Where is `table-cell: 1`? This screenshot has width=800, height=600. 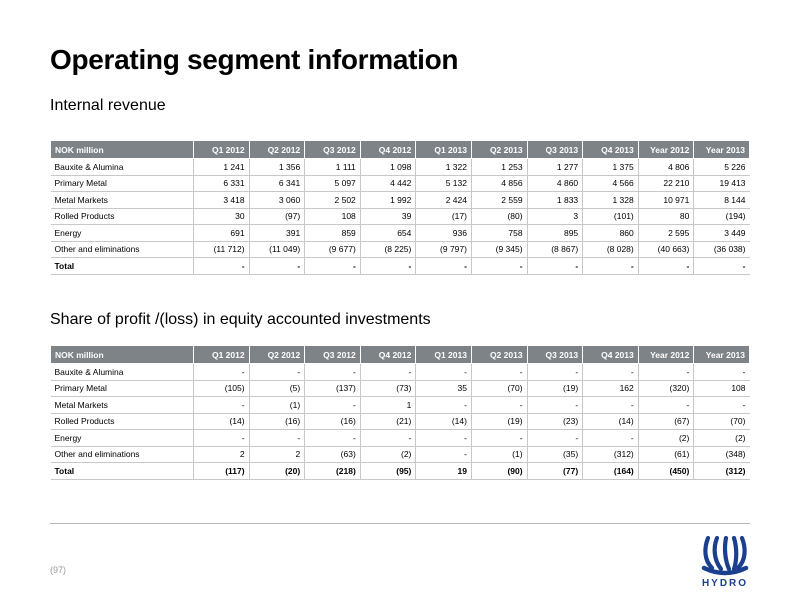
table-cell: 1 is located at coordinates (388, 405).